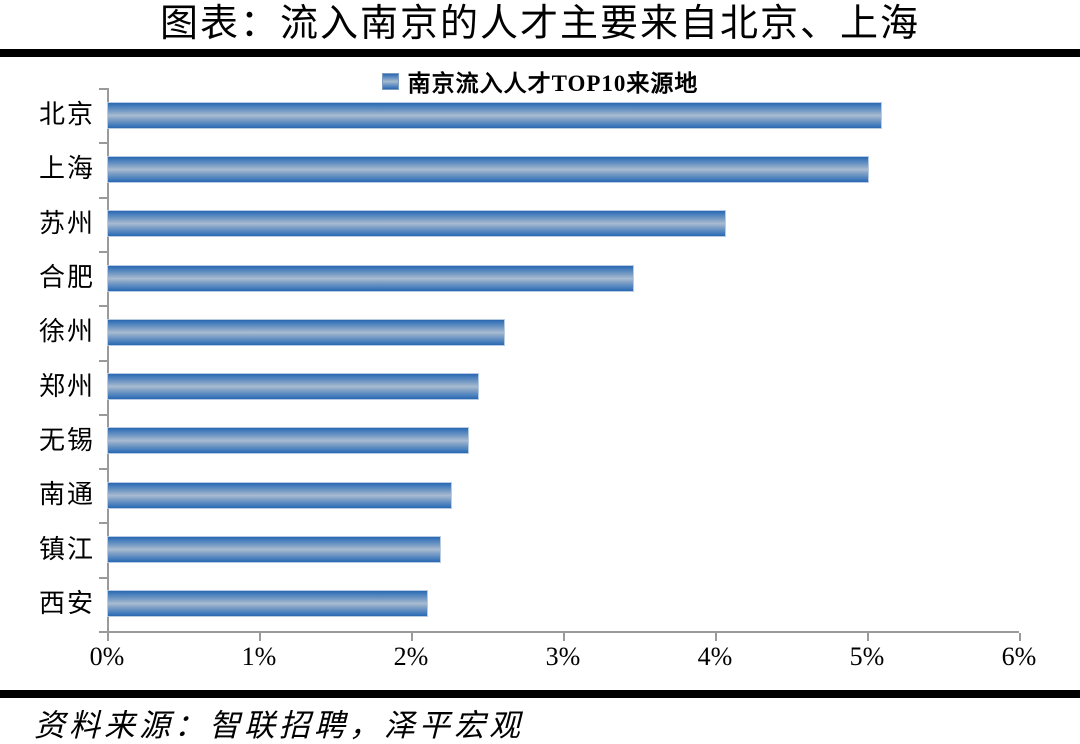  What do you see at coordinates (411, 656) in the screenshot?
I see `x-axis-tick-label: 2%` at bounding box center [411, 656].